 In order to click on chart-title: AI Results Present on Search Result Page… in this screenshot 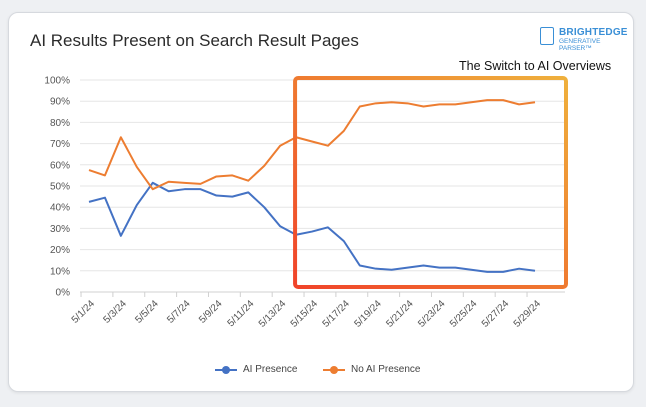, I will do `click(194, 40)`.